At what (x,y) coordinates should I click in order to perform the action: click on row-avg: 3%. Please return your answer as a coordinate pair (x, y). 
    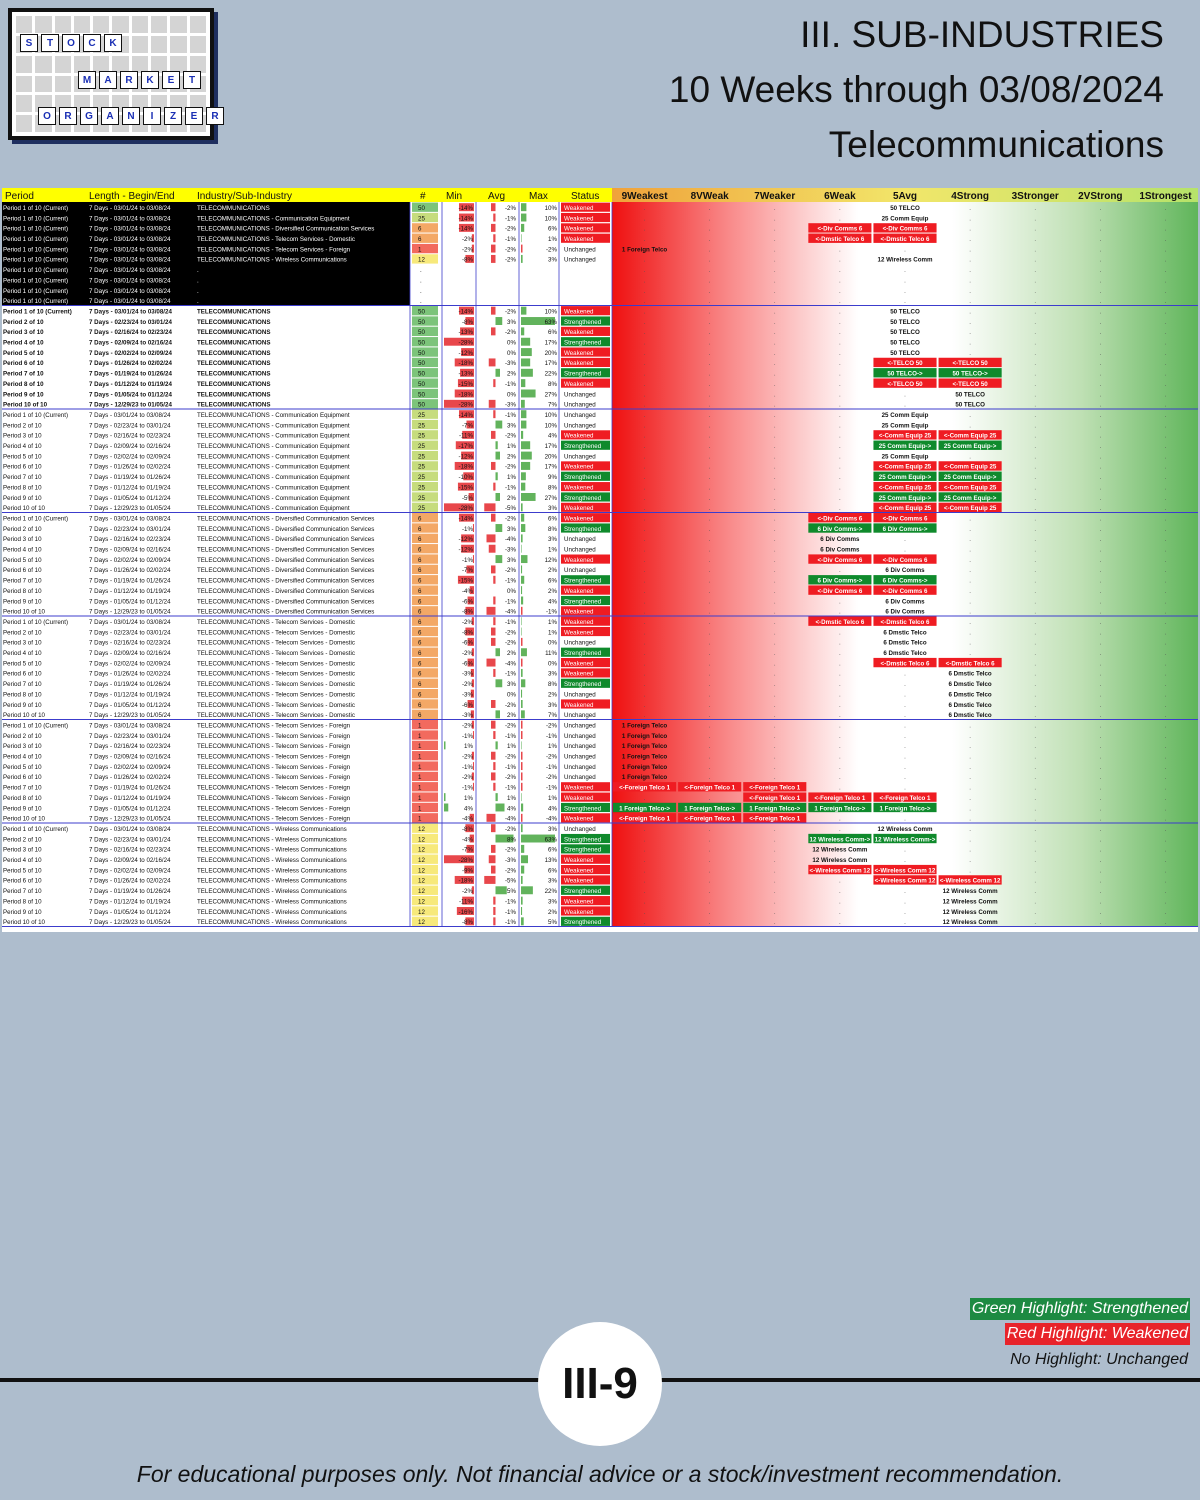
    Looking at the image, I should click on (511, 560).